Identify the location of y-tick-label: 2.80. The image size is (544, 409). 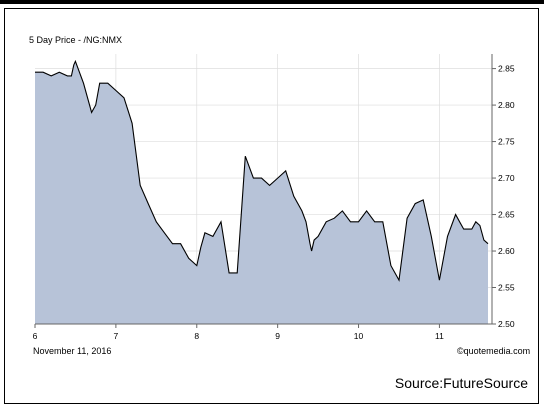
(506, 105).